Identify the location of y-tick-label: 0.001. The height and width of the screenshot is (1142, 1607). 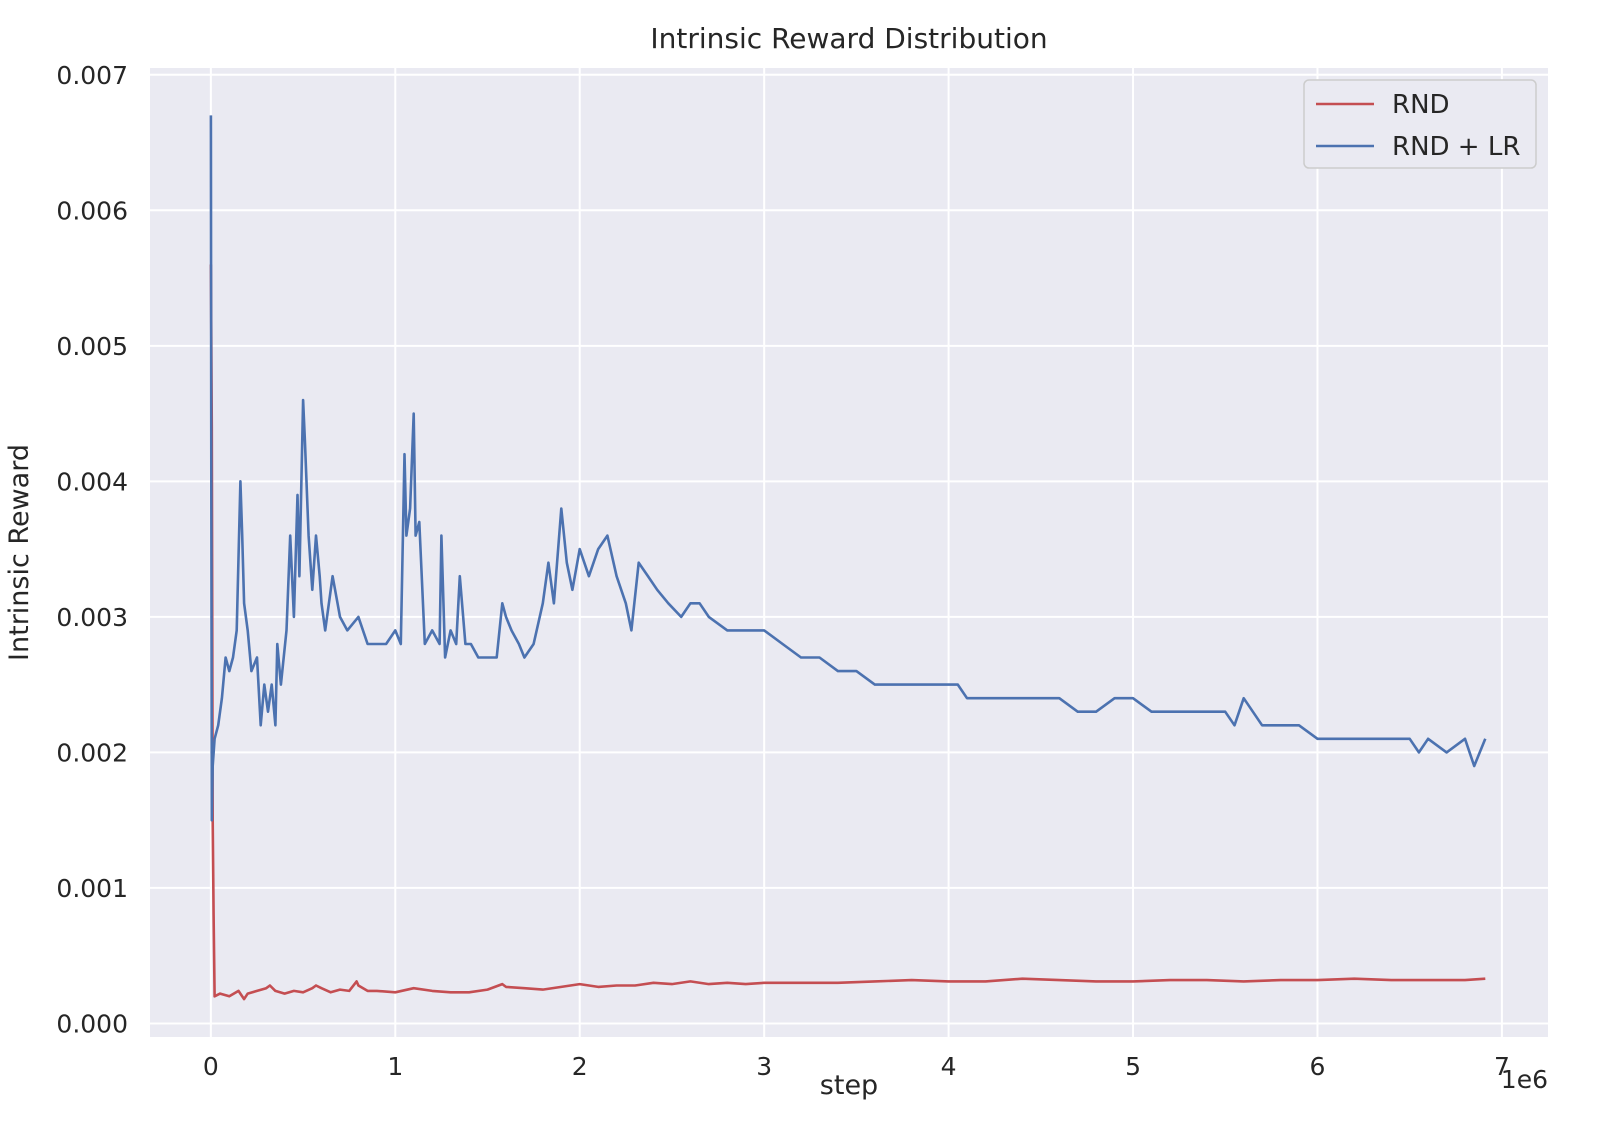
(92, 888).